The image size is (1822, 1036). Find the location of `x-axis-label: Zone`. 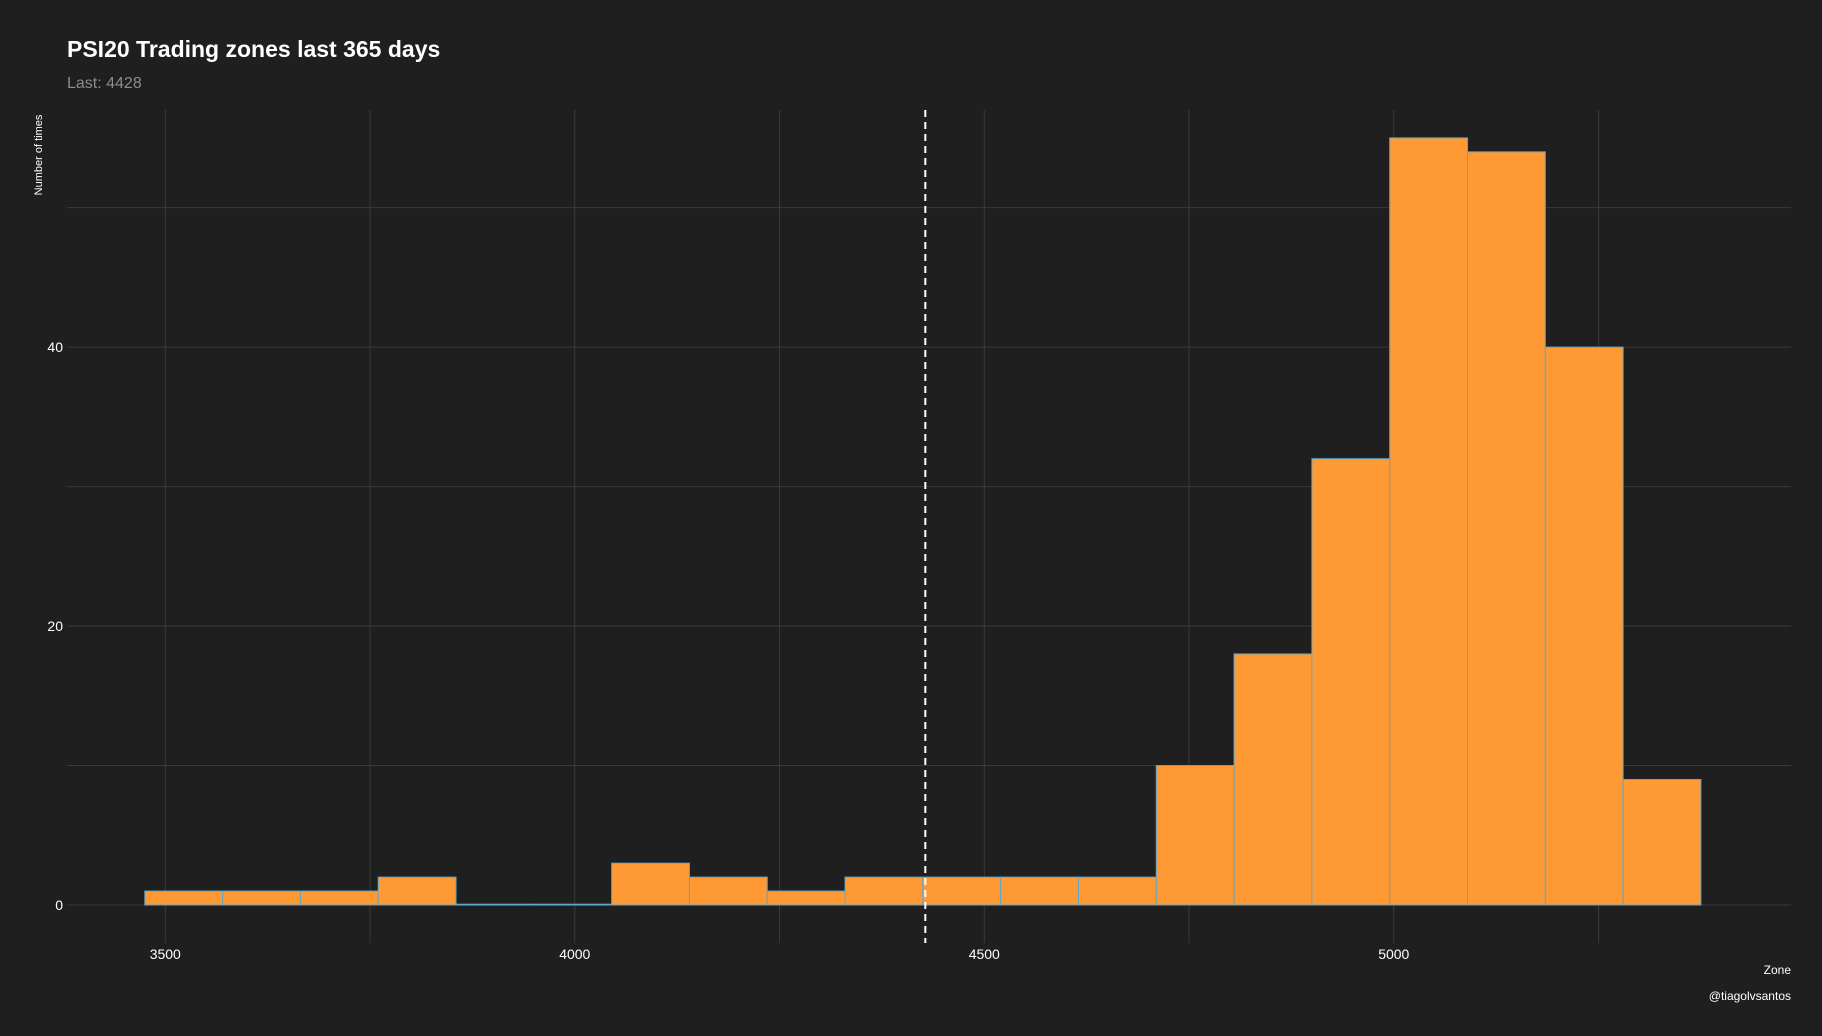

x-axis-label: Zone is located at coordinates (1778, 970).